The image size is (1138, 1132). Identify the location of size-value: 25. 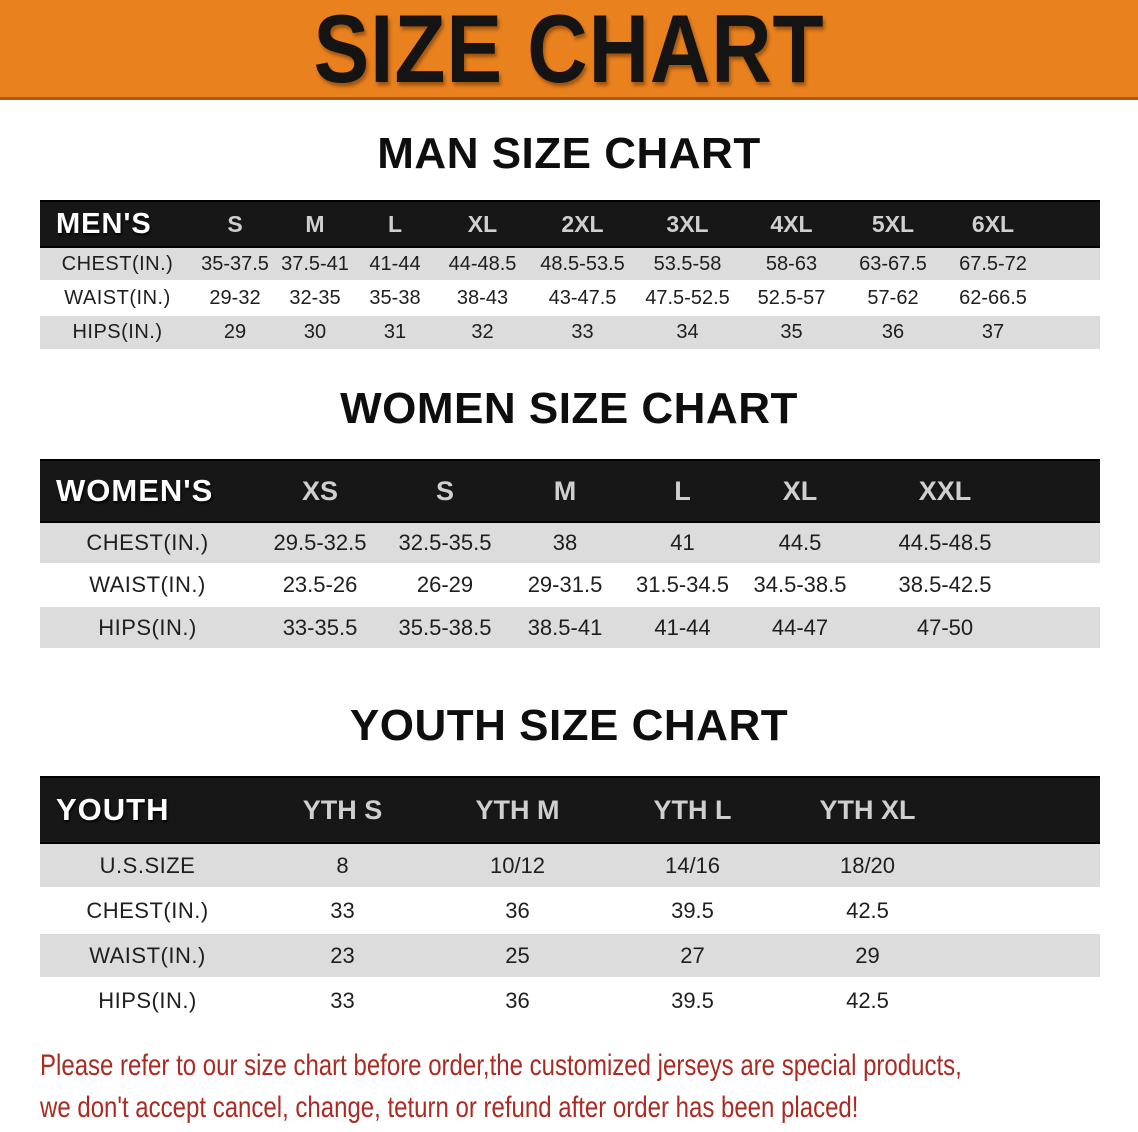
(517, 955).